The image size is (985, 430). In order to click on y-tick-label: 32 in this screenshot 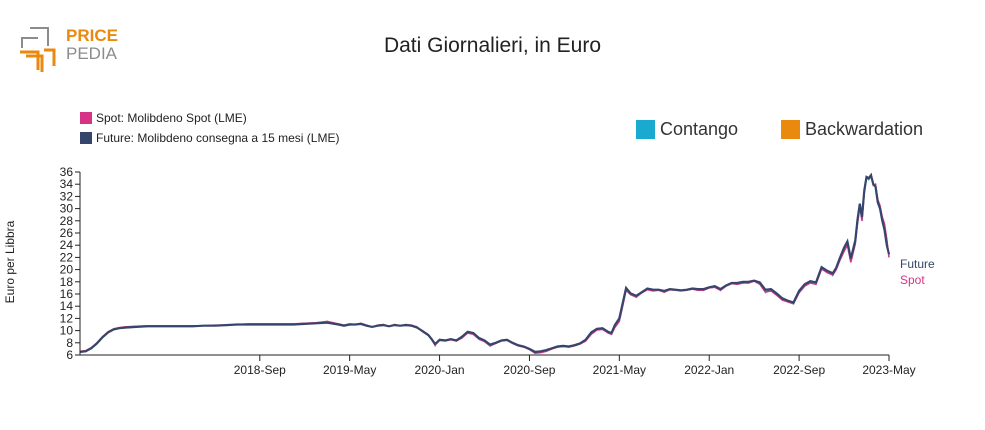, I will do `click(67, 196)`.